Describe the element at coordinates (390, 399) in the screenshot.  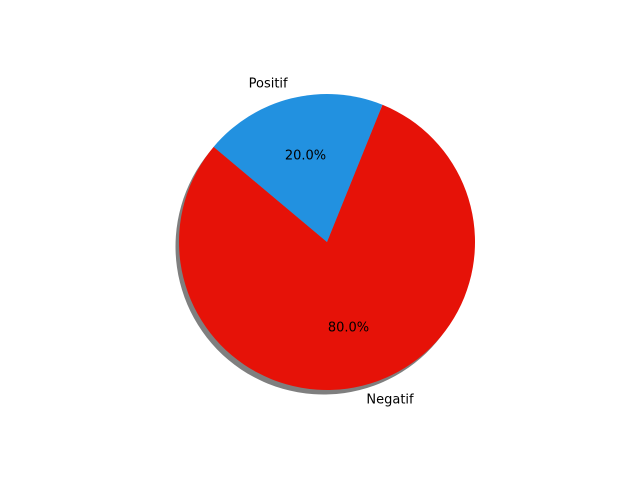
I see `slice-label-negatif: Negatif` at that location.